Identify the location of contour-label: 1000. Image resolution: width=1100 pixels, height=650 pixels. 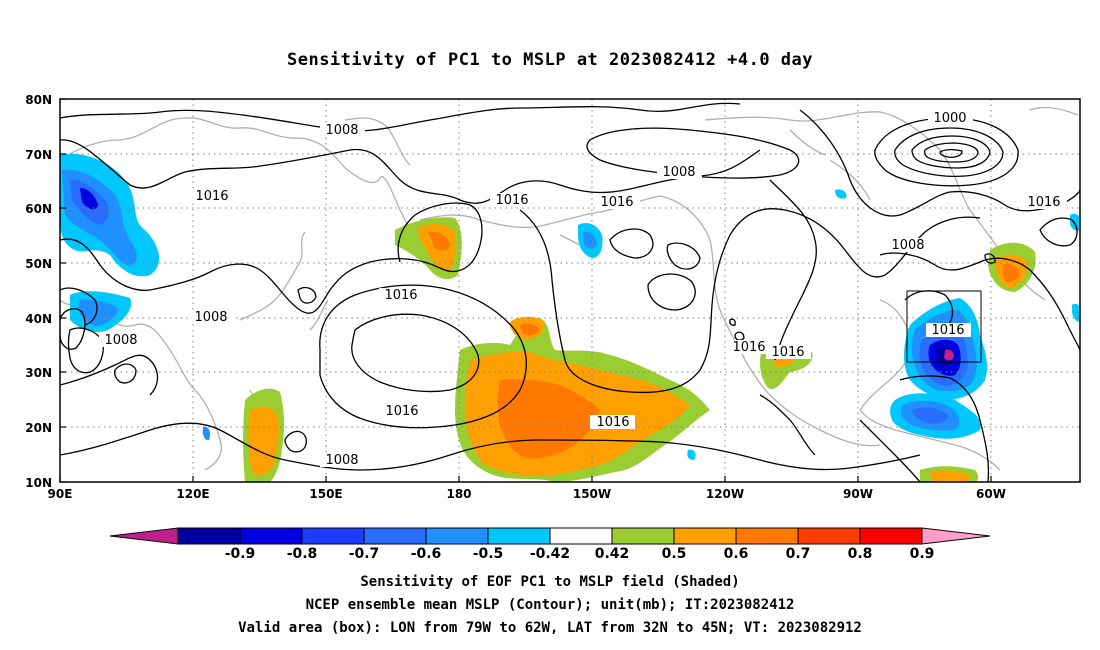
(950, 118).